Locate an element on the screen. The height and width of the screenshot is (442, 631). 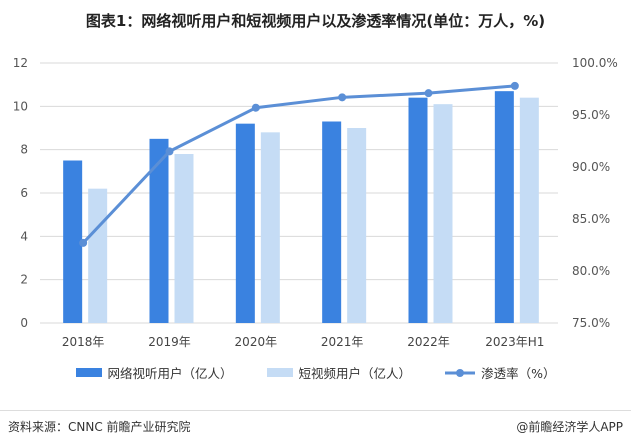
legend: 网络视听用户（亿人） 短视频用户（亿人） 渗透率（%） is located at coordinates (315, 372).